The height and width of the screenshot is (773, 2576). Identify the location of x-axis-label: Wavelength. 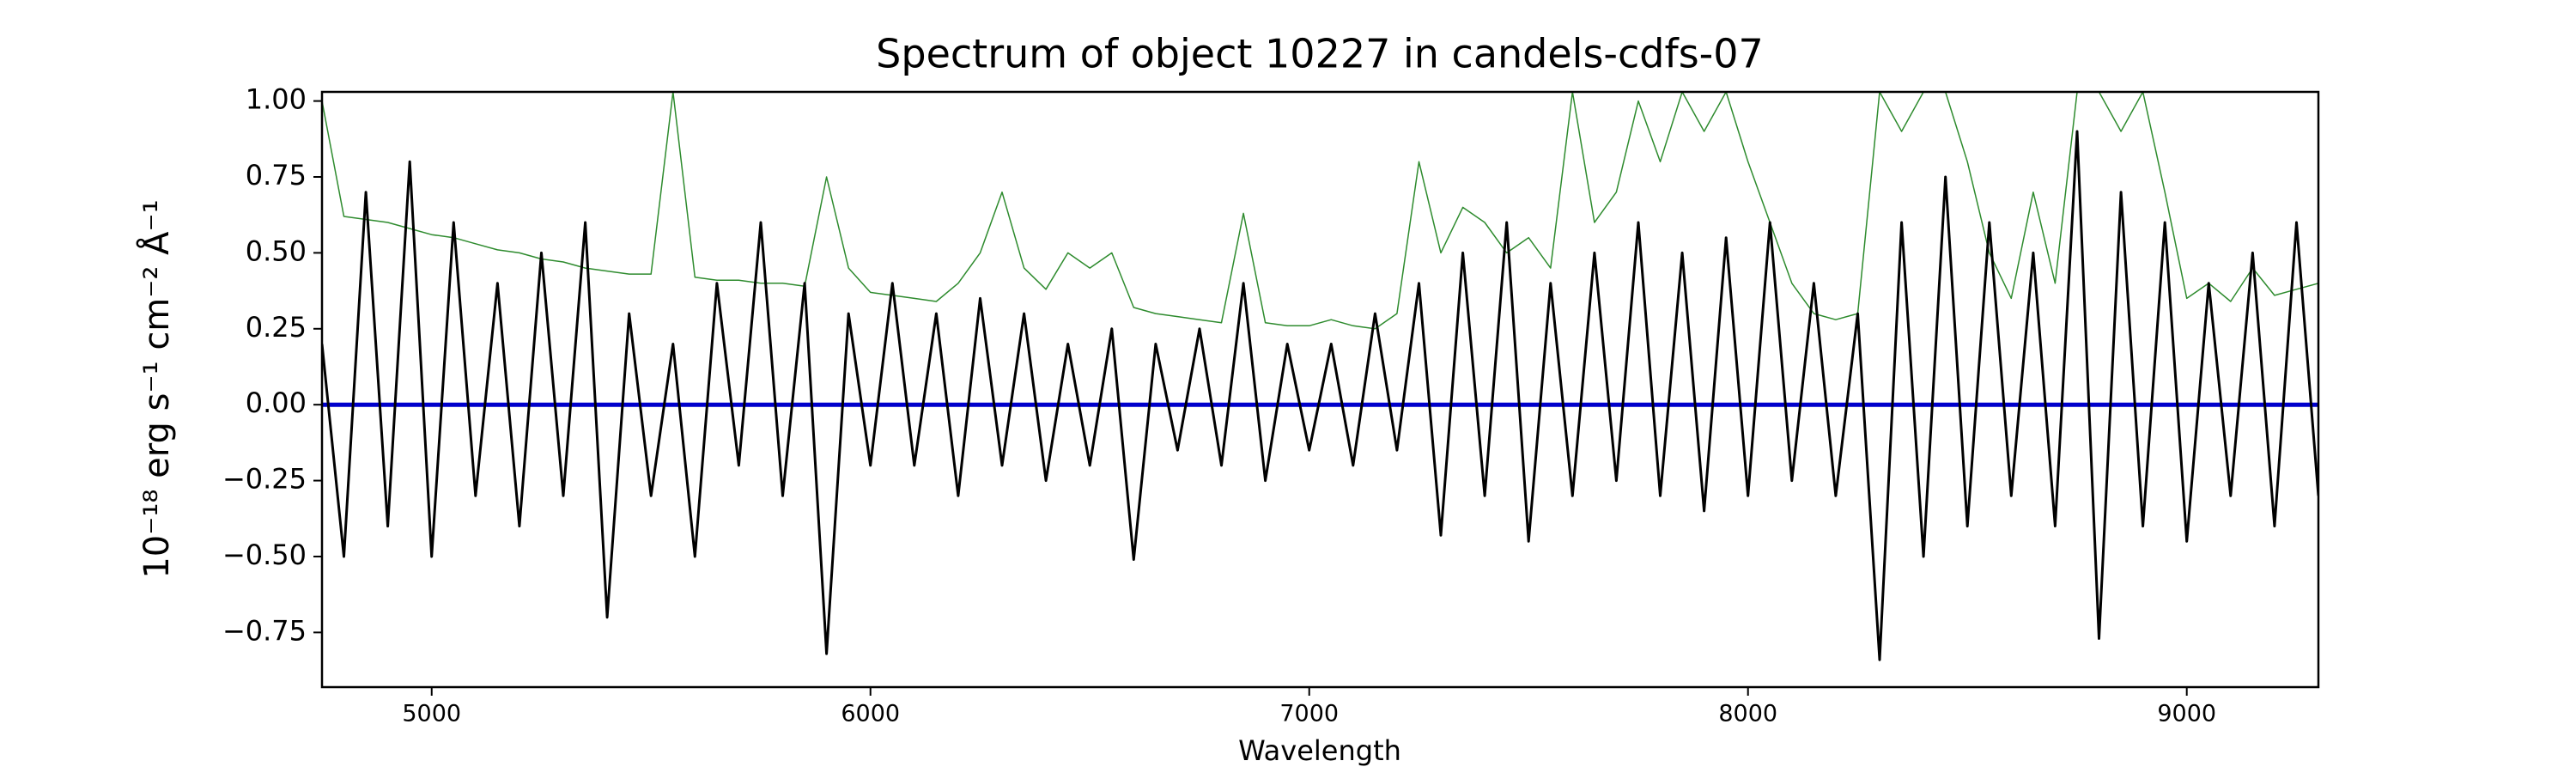
(1319, 750).